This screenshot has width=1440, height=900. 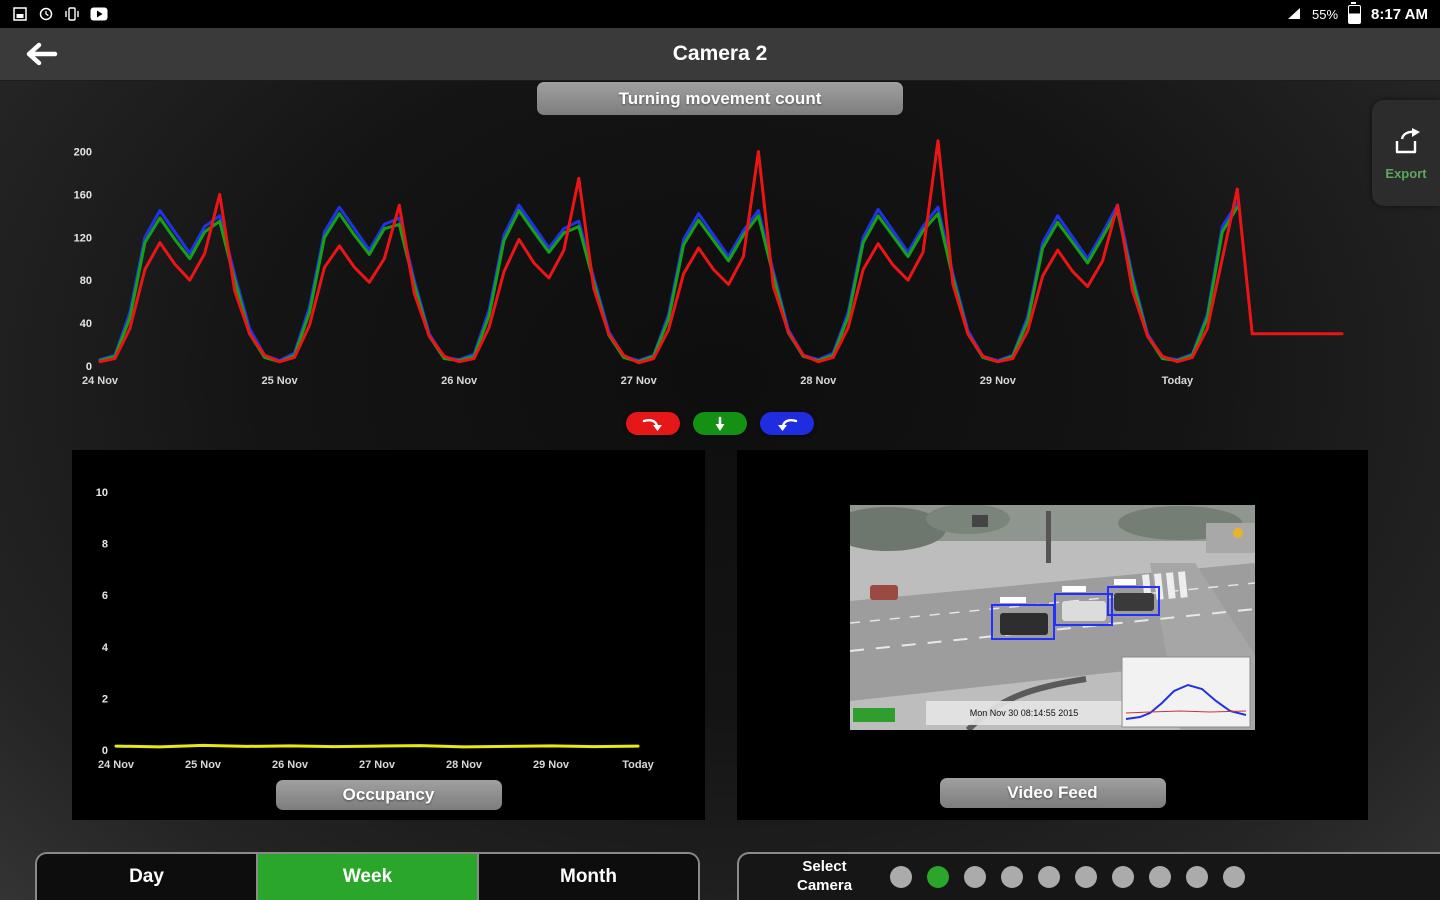 What do you see at coordinates (60, 14) in the screenshot?
I see `status-left-icons` at bounding box center [60, 14].